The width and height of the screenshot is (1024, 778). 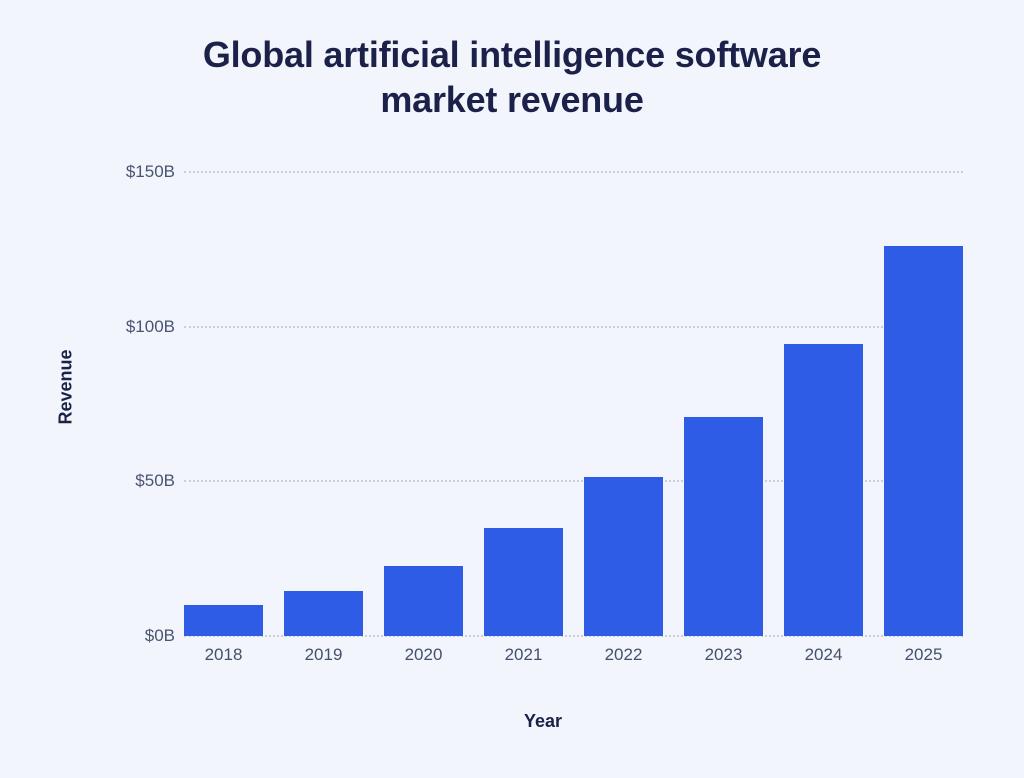 I want to click on x-tick-label-2019: 2019, so click(x=323, y=654).